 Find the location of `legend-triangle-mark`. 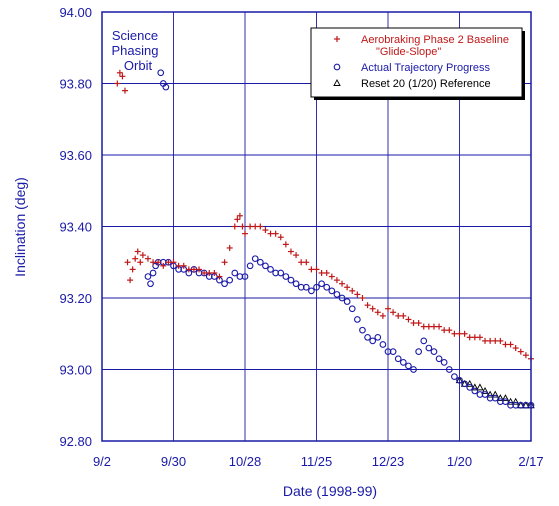

legend-triangle-mark is located at coordinates (337, 82).